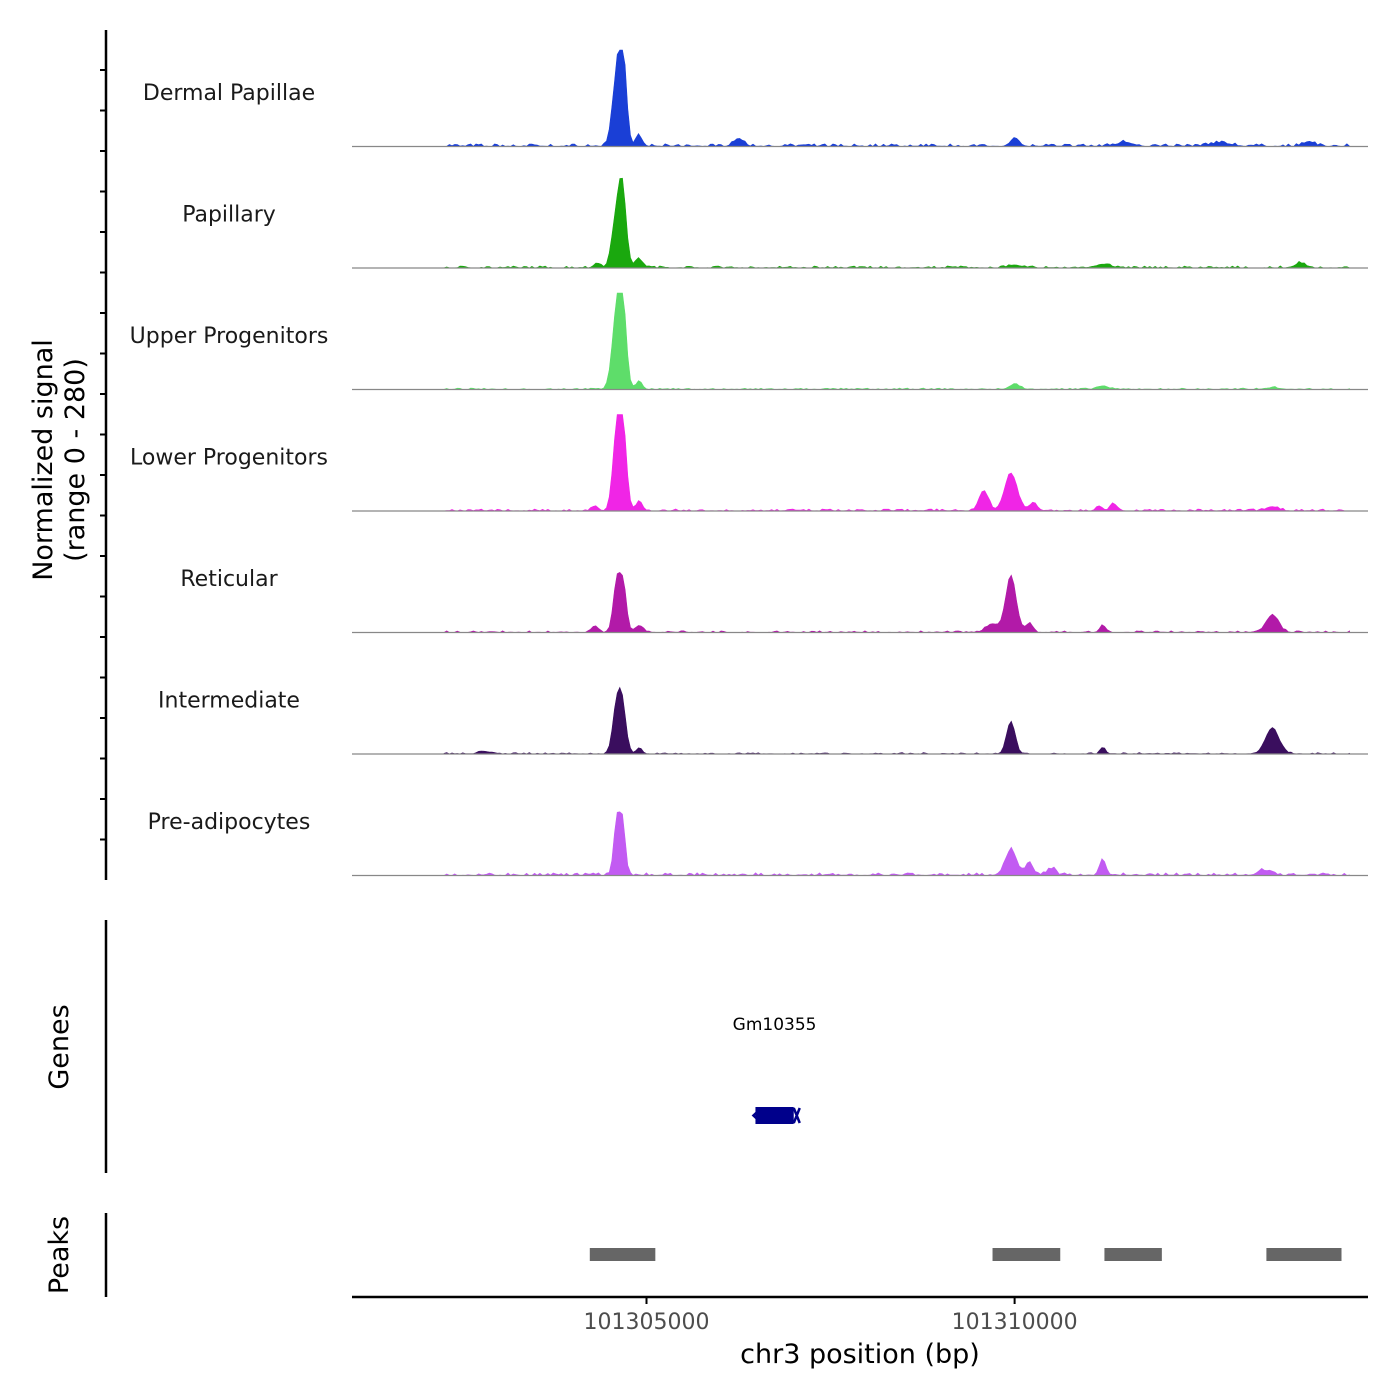 Image resolution: width=1400 pixels, height=1400 pixels. Describe the element at coordinates (229, 701) in the screenshot. I see `track-label: Intermediate` at that location.